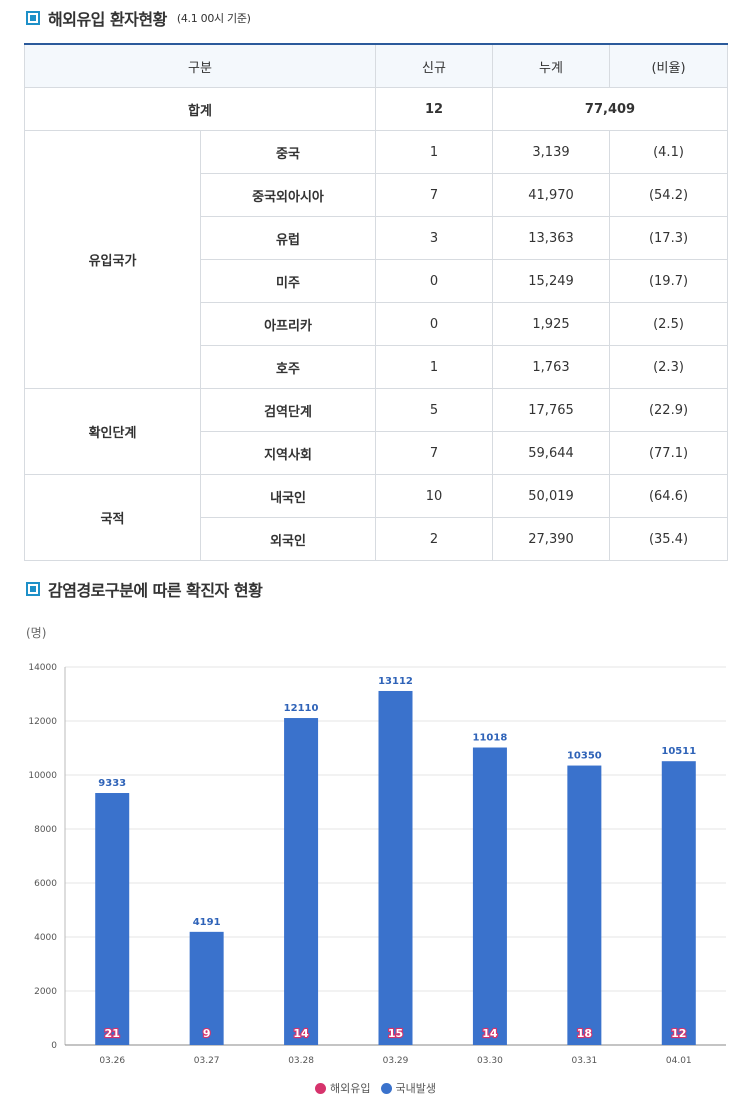  Describe the element at coordinates (678, 1033) in the screenshot. I see `overseas-value-label: 12` at that location.